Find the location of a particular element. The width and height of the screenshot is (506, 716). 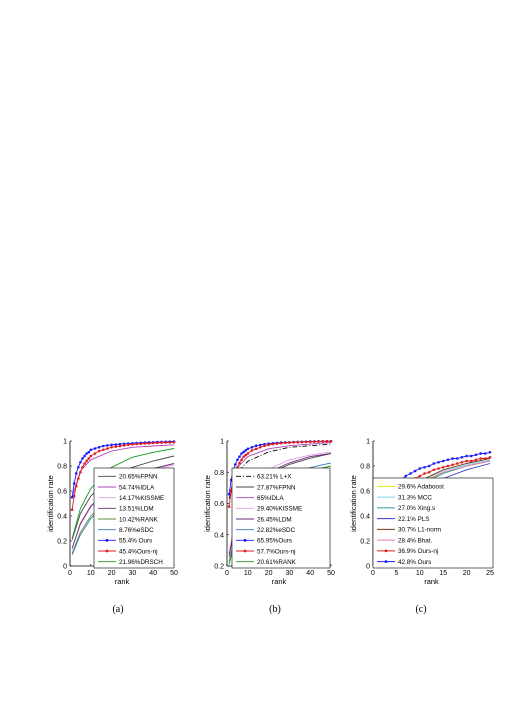

x-tick-label: 0 is located at coordinates (373, 573).